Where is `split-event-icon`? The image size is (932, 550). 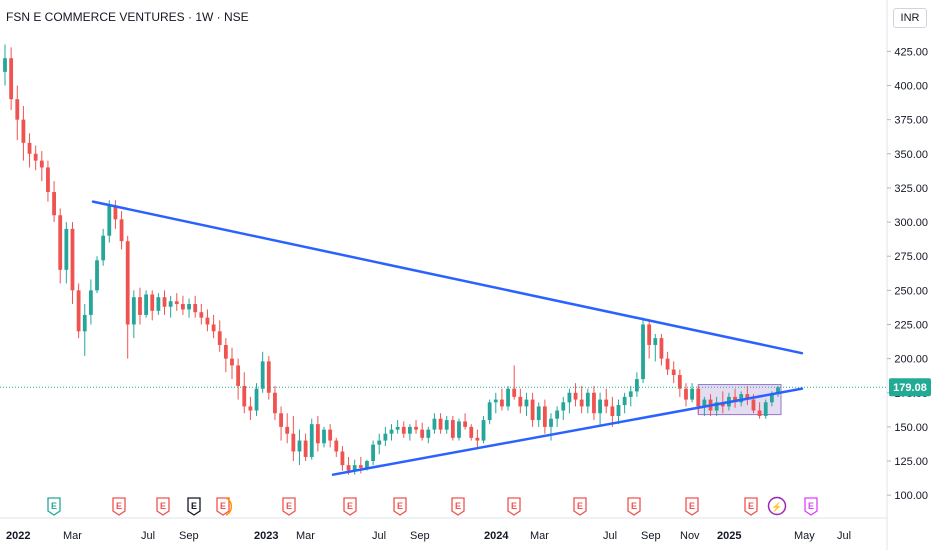
split-event-icon is located at coordinates (777, 506).